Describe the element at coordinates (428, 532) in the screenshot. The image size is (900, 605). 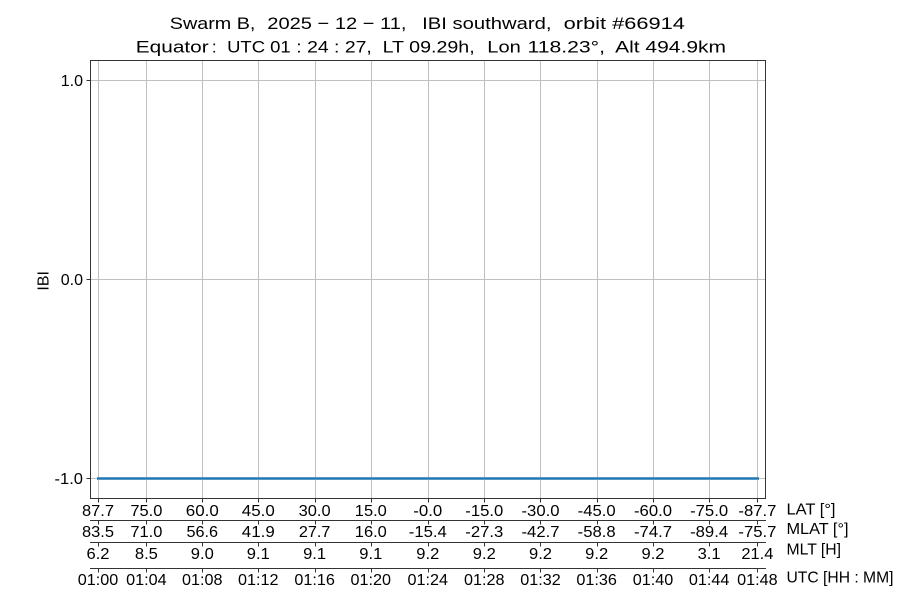
I see `svg-text: -15.4` at that location.